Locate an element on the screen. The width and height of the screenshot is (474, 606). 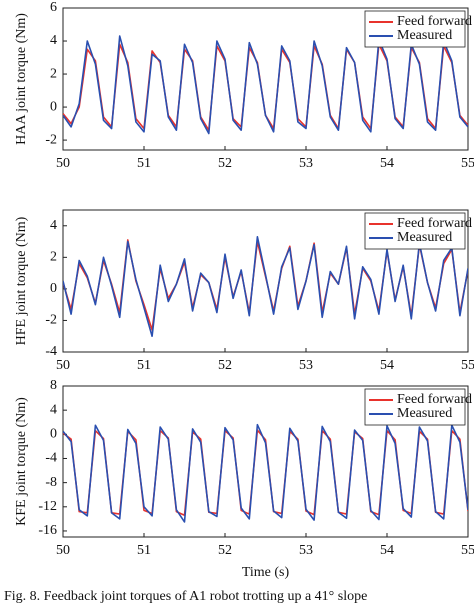
y-tick-label: 8 is located at coordinates (53, 385).